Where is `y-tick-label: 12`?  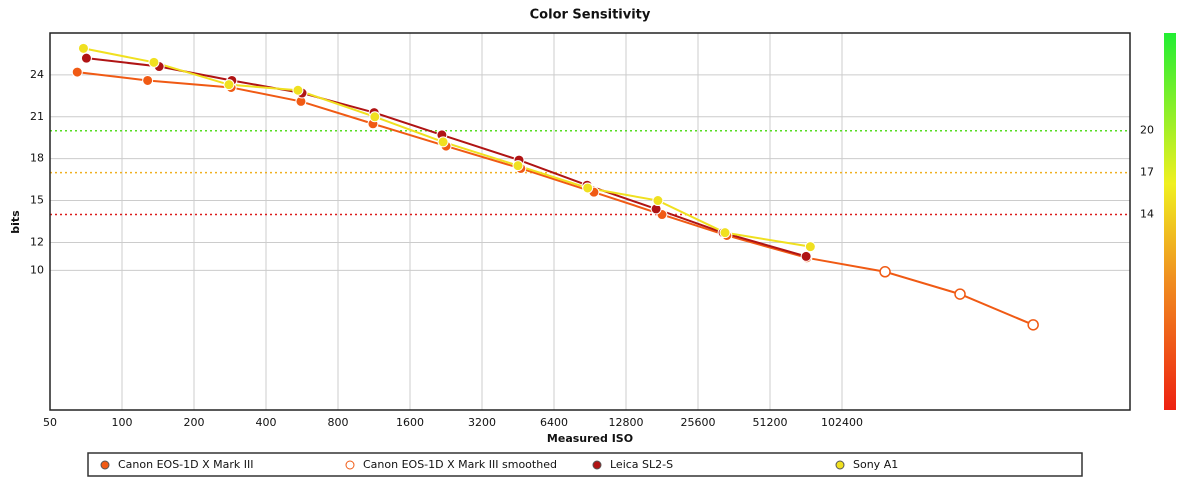
y-tick-label: 12 is located at coordinates (37, 241).